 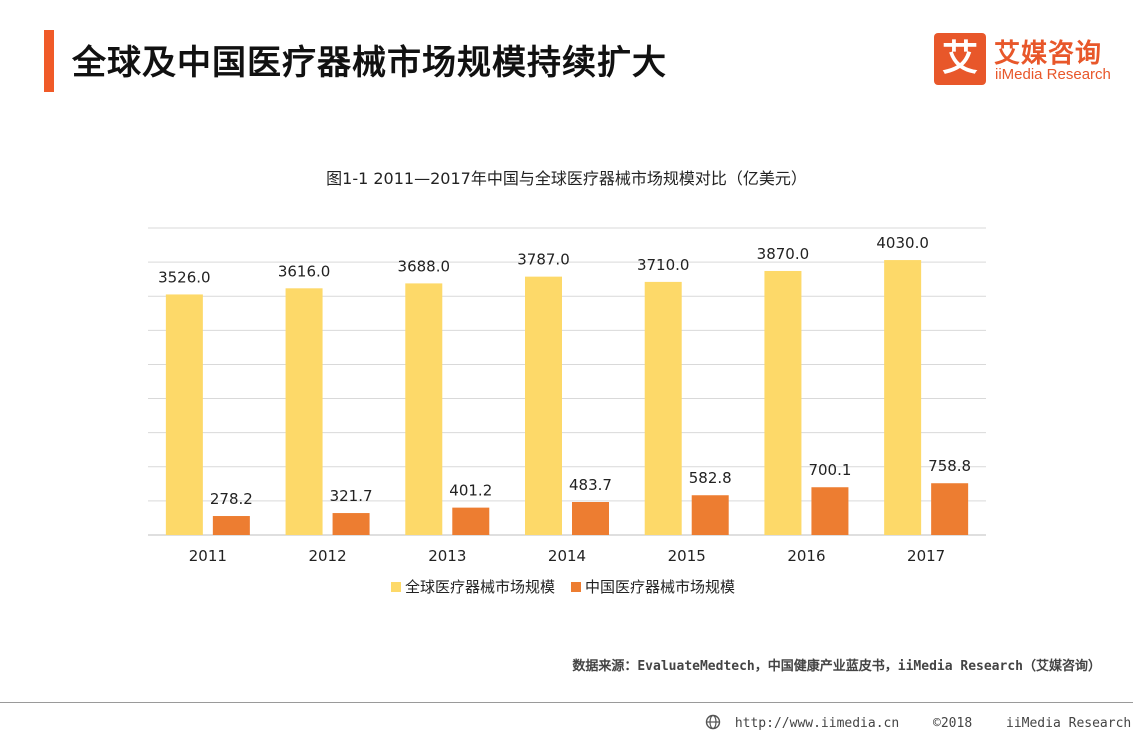 What do you see at coordinates (424, 266) in the screenshot?
I see `data-label-global-2013: 3688.0` at bounding box center [424, 266].